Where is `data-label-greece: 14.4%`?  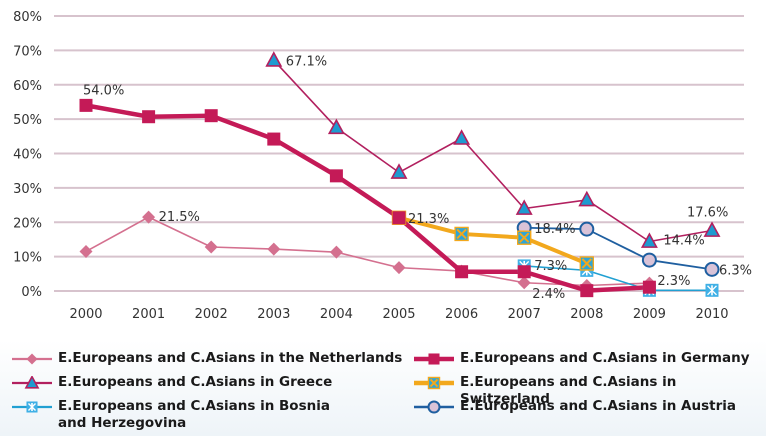
data-label-greece: 14.4% is located at coordinates (683, 241).